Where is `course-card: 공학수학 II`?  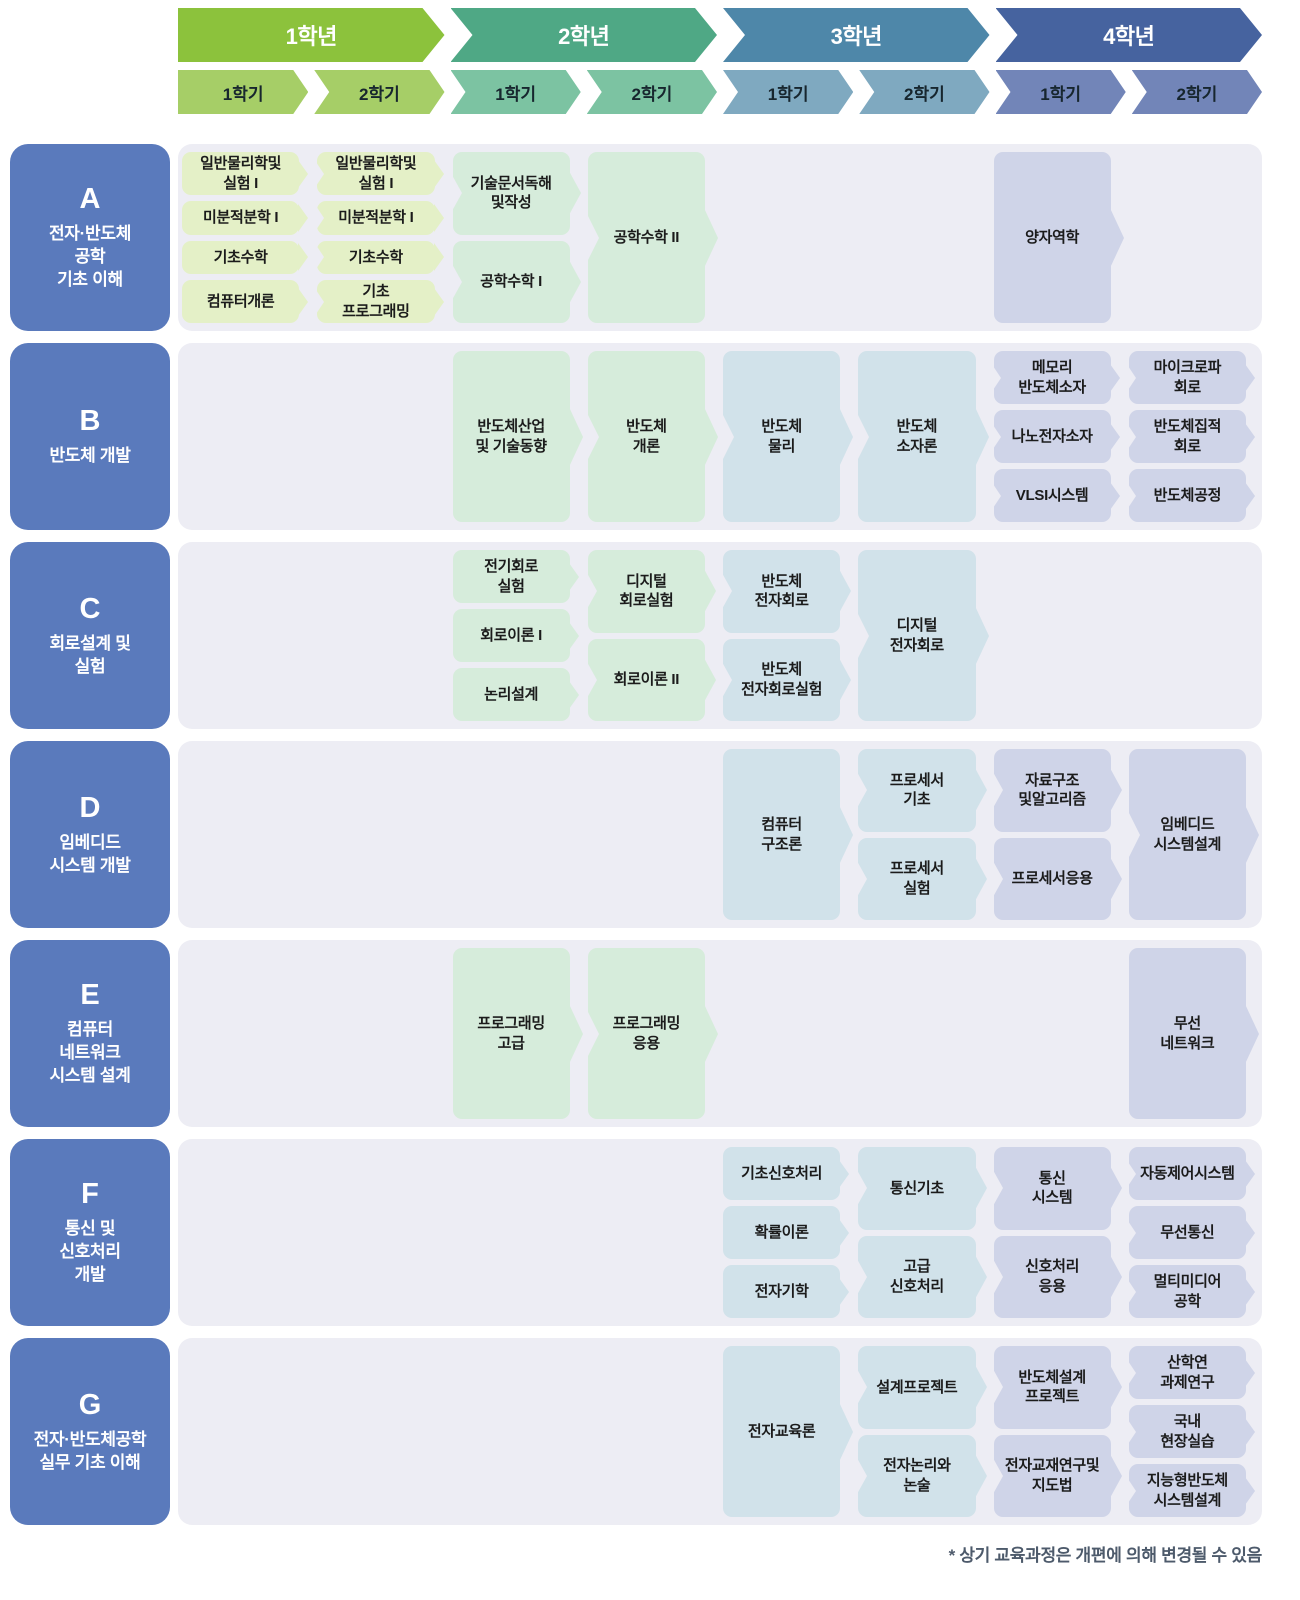 course-card: 공학수학 II is located at coordinates (646, 237).